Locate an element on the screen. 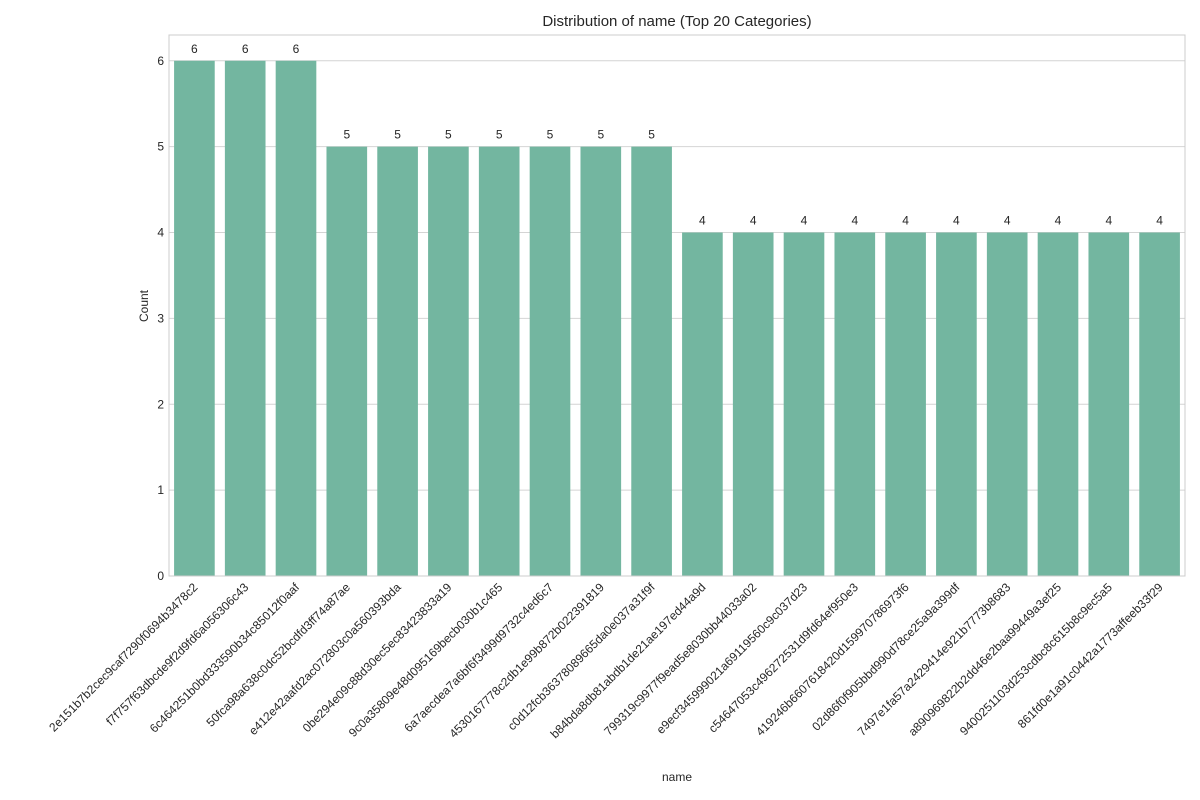 The width and height of the screenshot is (1200, 800). y-tick-label: 6 is located at coordinates (160, 61).